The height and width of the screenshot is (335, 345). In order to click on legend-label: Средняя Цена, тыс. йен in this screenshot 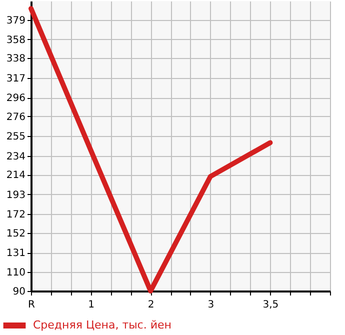, I will do `click(102, 325)`.